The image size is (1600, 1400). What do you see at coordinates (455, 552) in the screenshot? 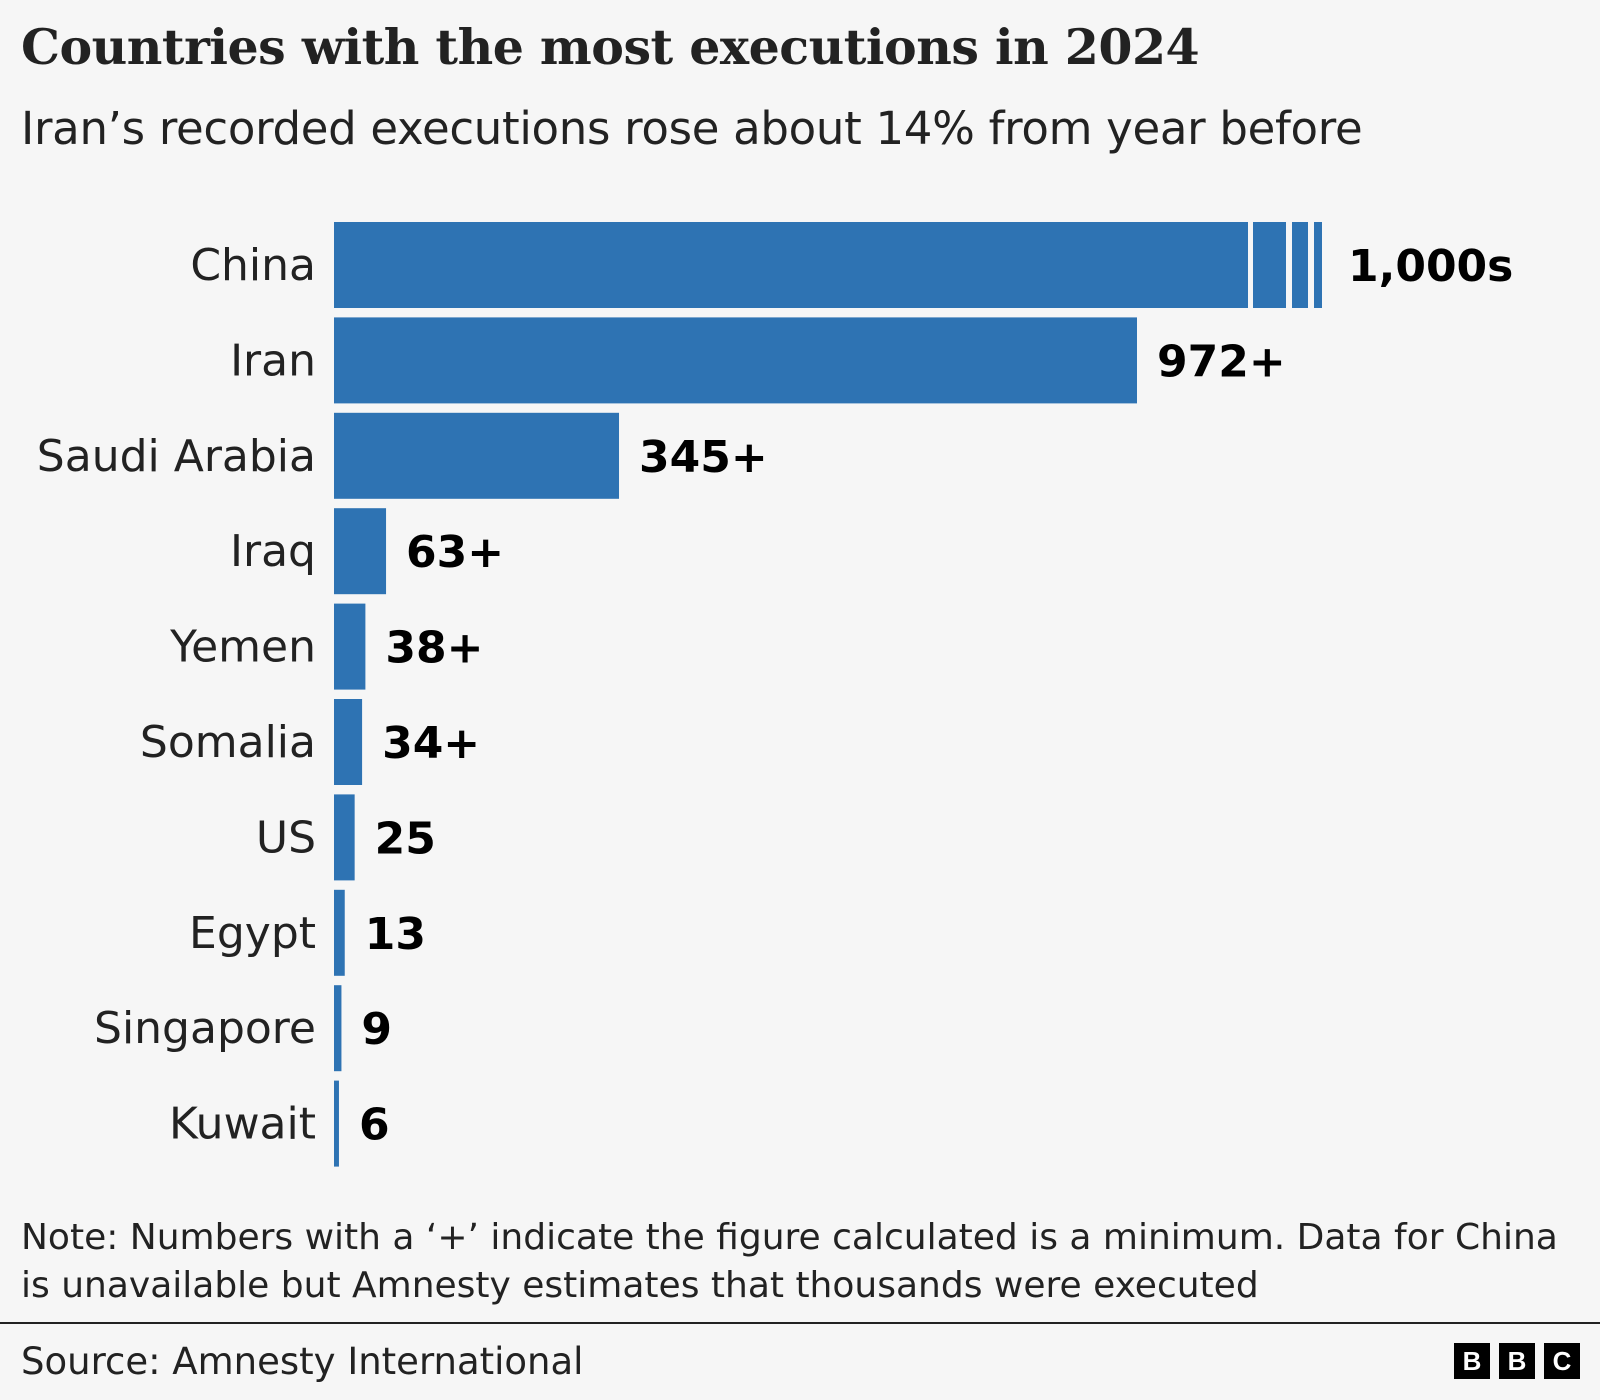
I see `data-label: 63+` at bounding box center [455, 552].